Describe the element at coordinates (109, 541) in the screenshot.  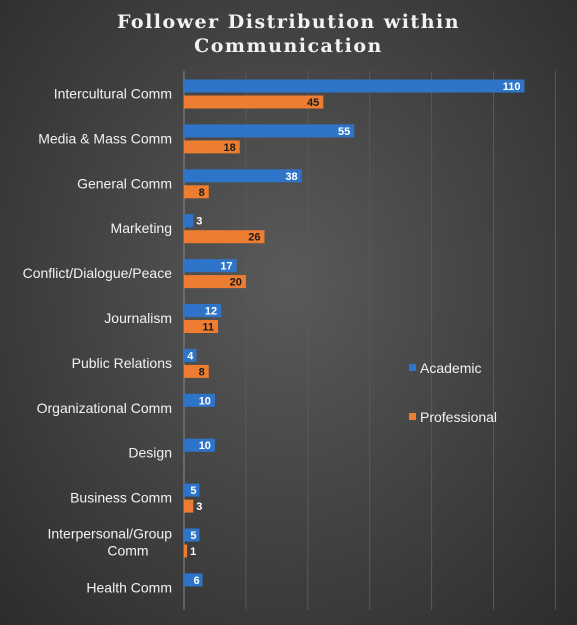
I see `category-label: Interpersonal/Group Comm` at that location.